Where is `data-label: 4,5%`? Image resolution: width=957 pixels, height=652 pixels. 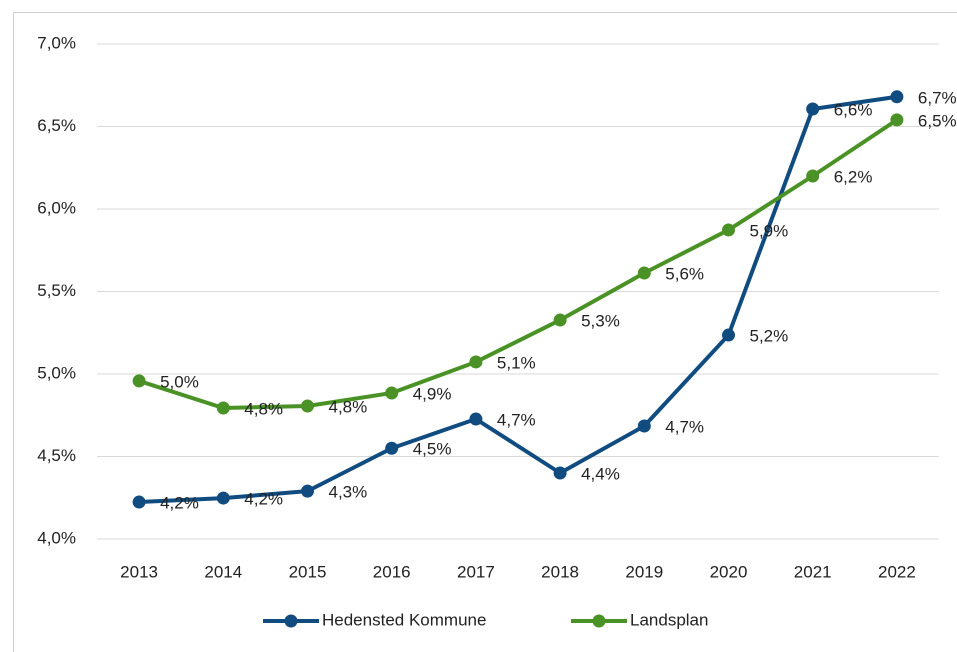
data-label: 4,5% is located at coordinates (432, 449).